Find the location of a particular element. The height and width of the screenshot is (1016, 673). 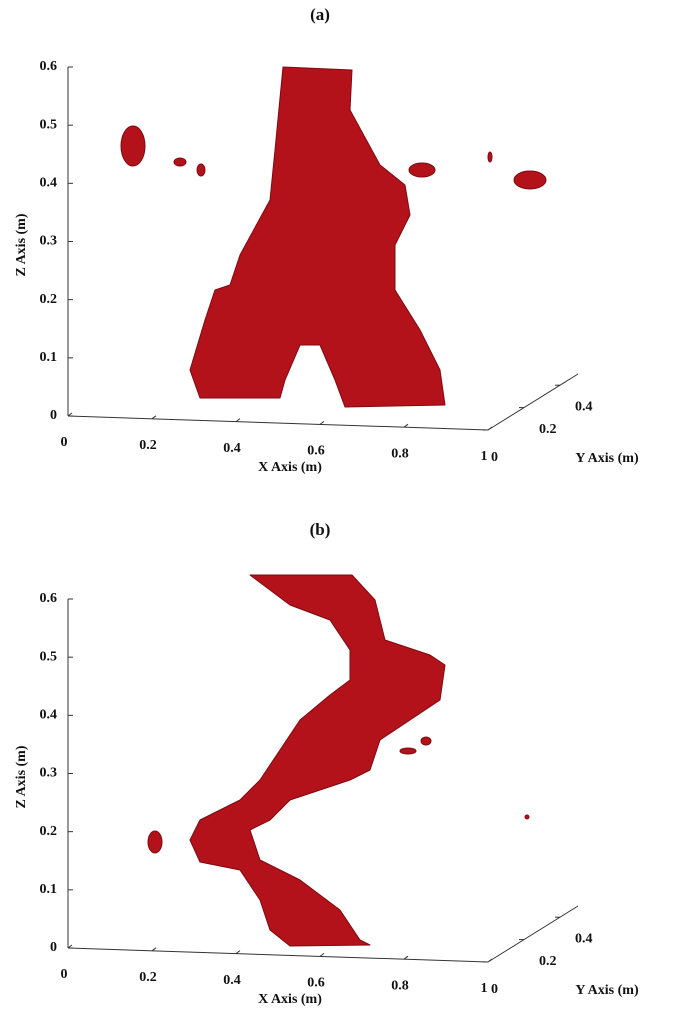

panel-title: (b) is located at coordinates (320, 529).